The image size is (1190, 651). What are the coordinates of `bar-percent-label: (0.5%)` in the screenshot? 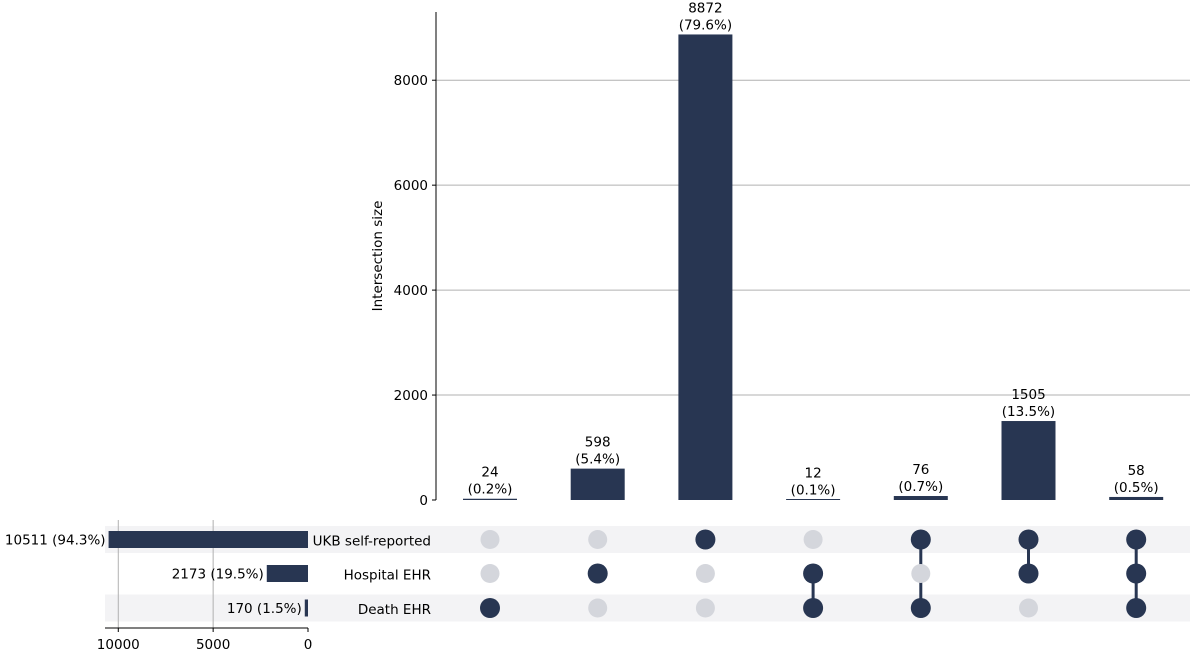 It's located at (1136, 488).